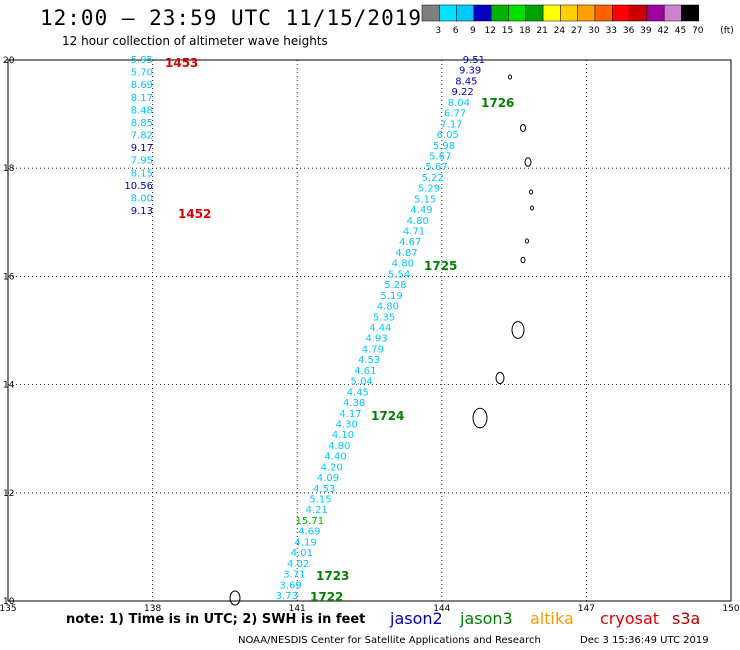  I want to click on colorbar-tick-label: 42, so click(662, 31).